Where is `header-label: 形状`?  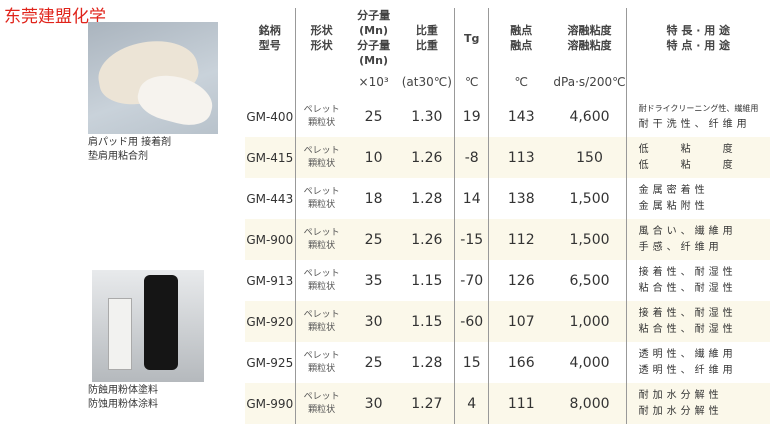 header-label: 形状 is located at coordinates (321, 45).